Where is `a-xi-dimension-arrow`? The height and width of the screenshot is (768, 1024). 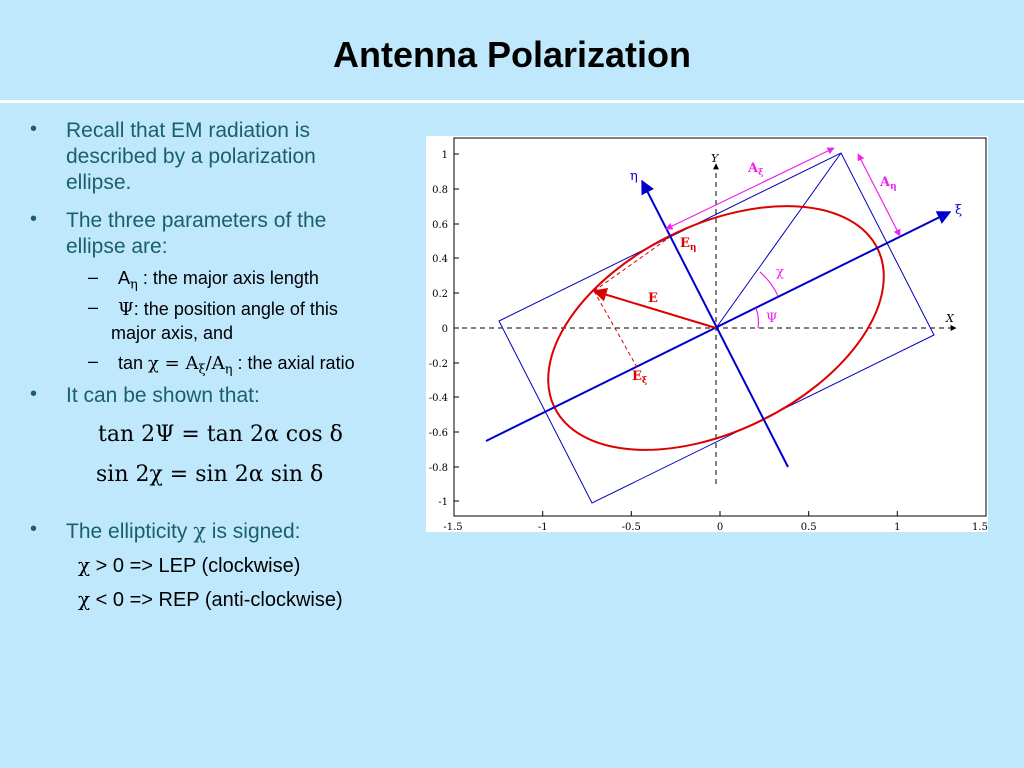 a-xi-dimension-arrow is located at coordinates (750, 188).